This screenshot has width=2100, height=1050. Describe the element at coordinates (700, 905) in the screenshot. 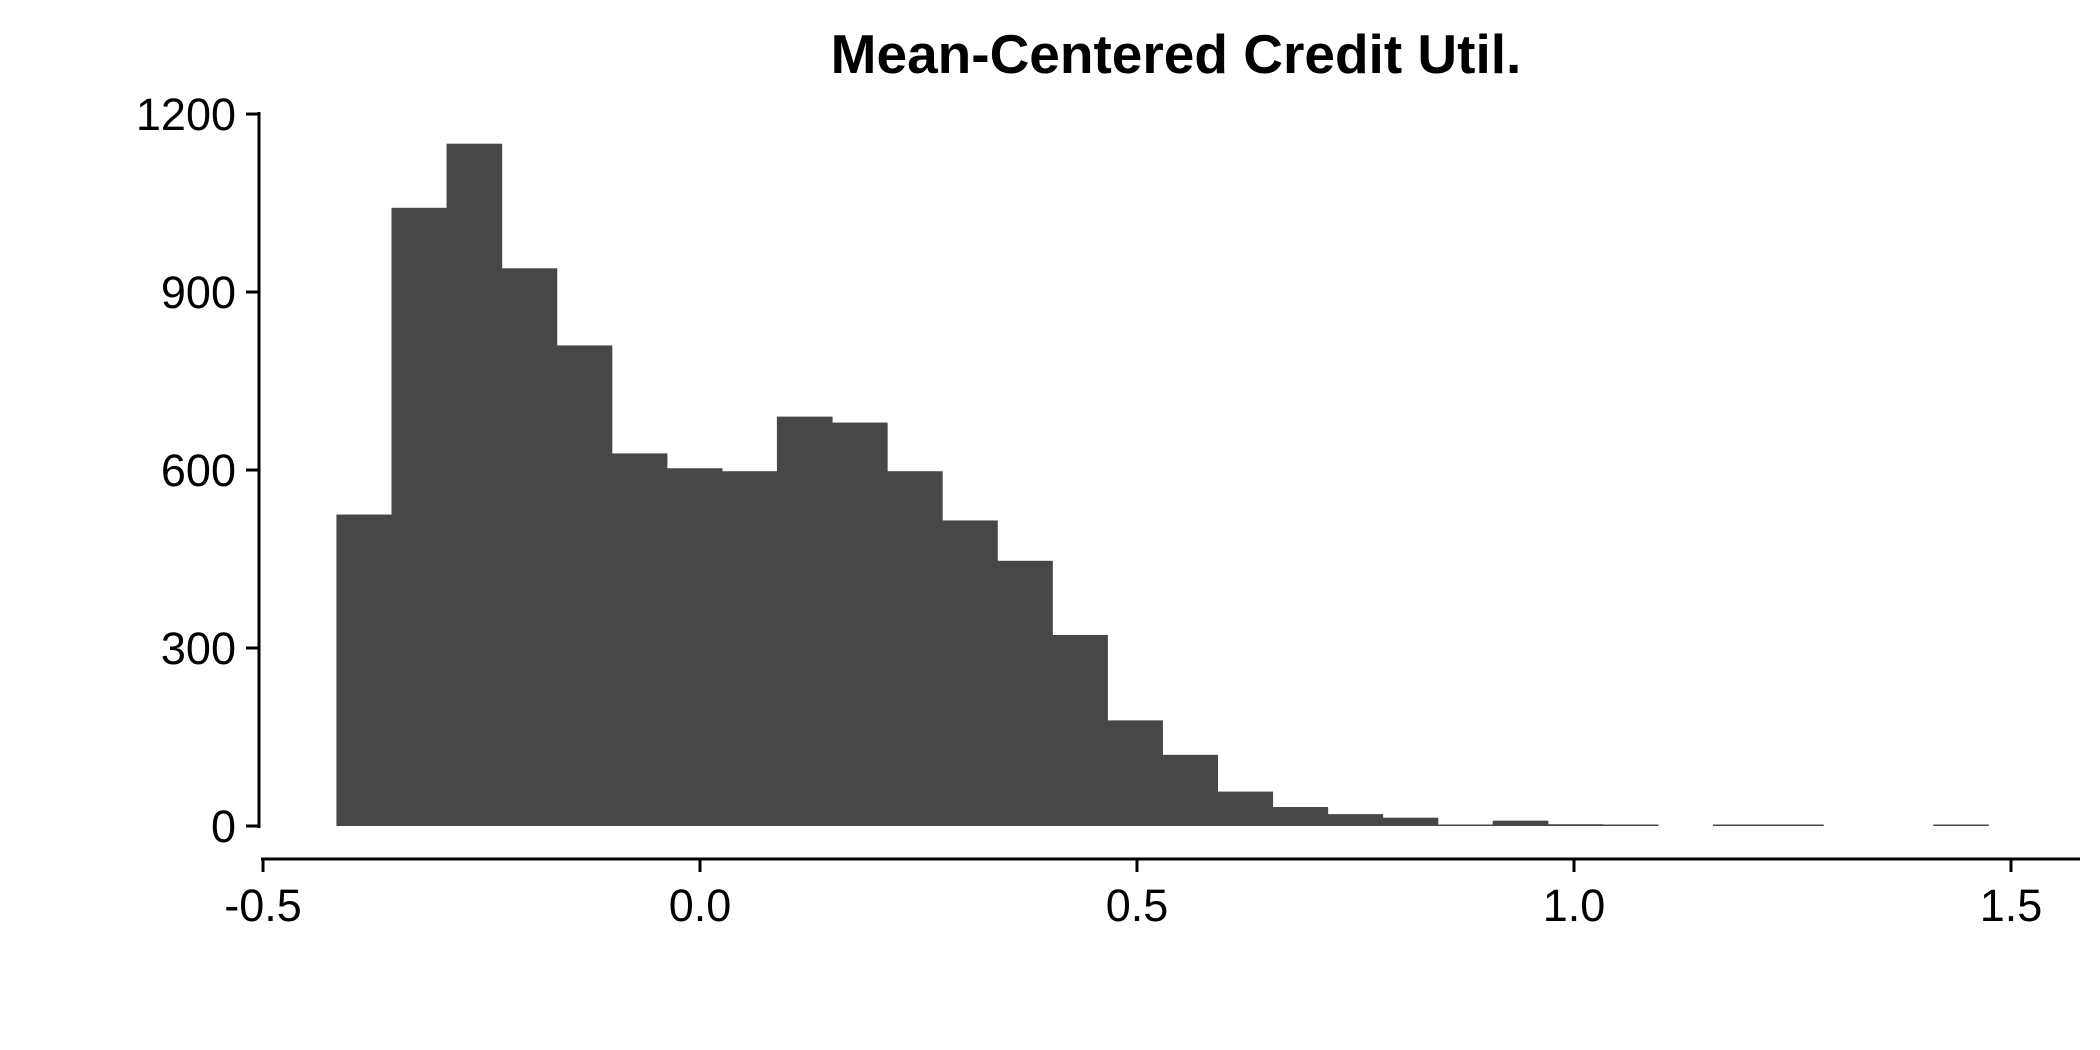

I see `x-tick-label: 0.0` at that location.